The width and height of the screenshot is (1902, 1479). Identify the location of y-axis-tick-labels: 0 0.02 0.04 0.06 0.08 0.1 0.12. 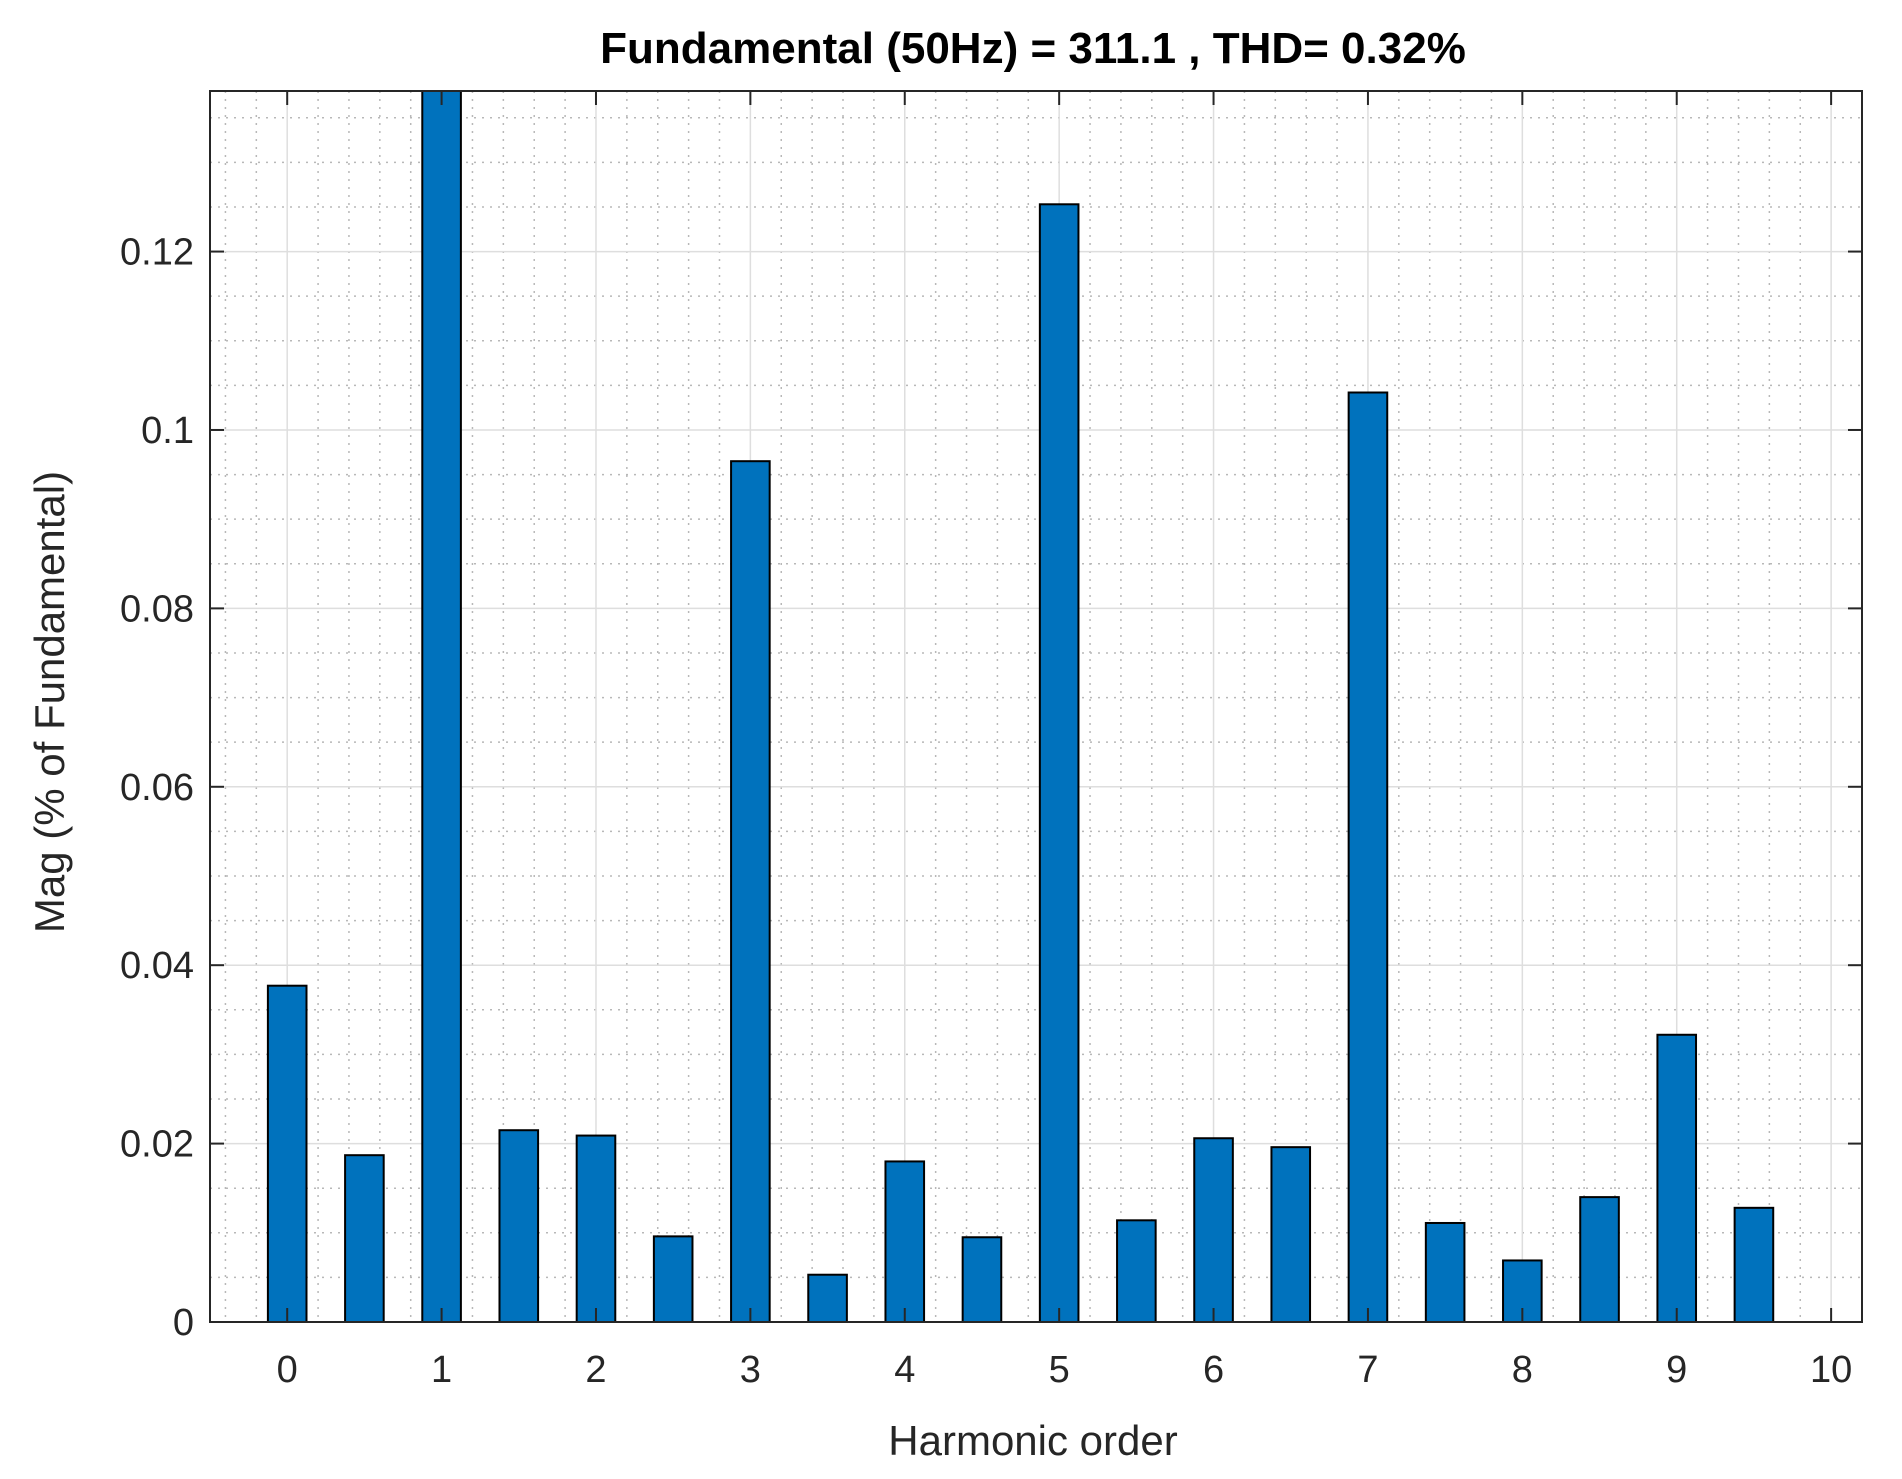
(157, 788).